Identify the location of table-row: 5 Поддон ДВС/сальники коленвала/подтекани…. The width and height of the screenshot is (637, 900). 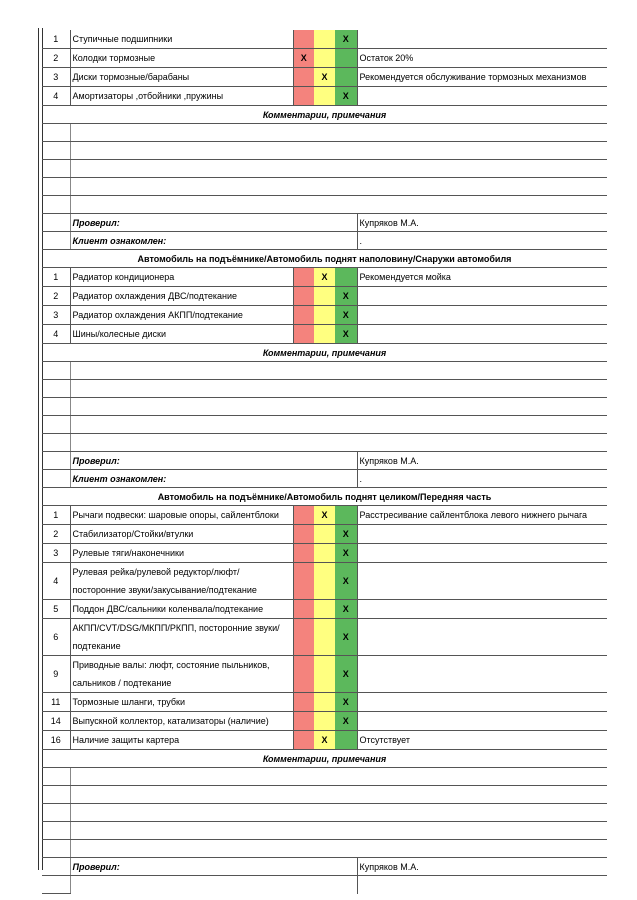
(324, 609).